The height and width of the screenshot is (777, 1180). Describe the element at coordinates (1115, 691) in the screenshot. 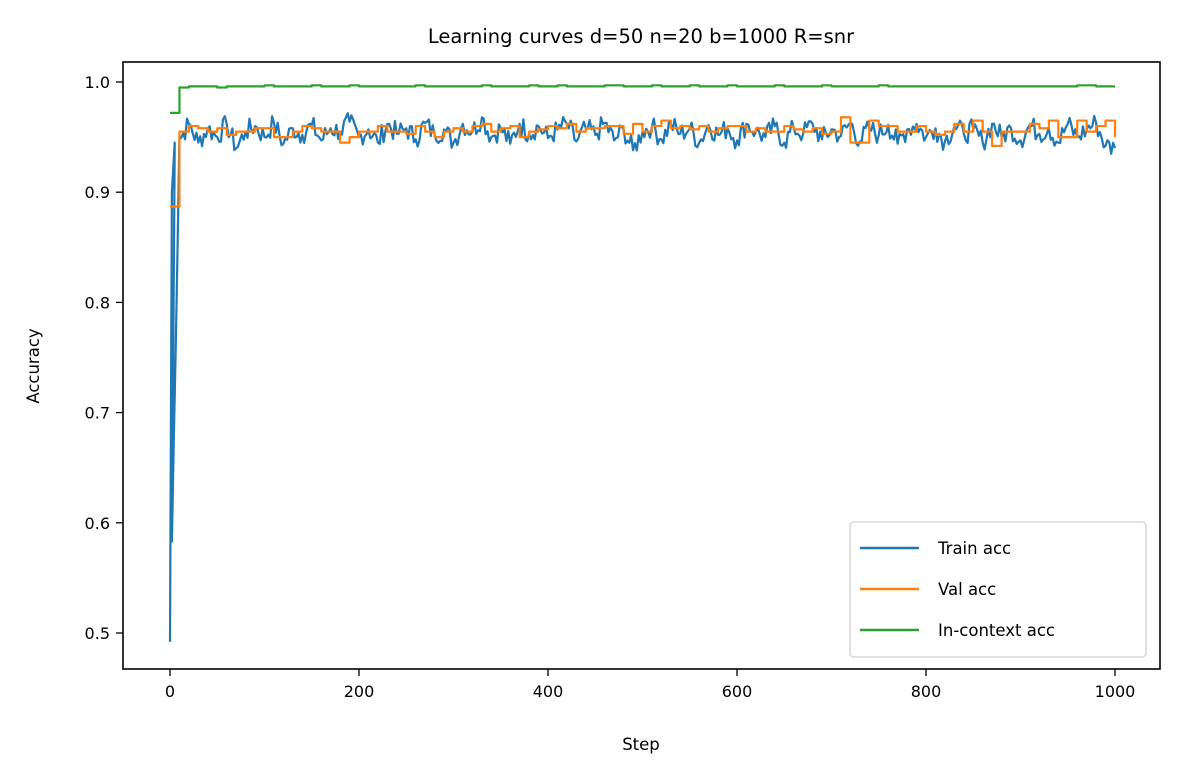

I see `x-tick-label: 1000` at that location.